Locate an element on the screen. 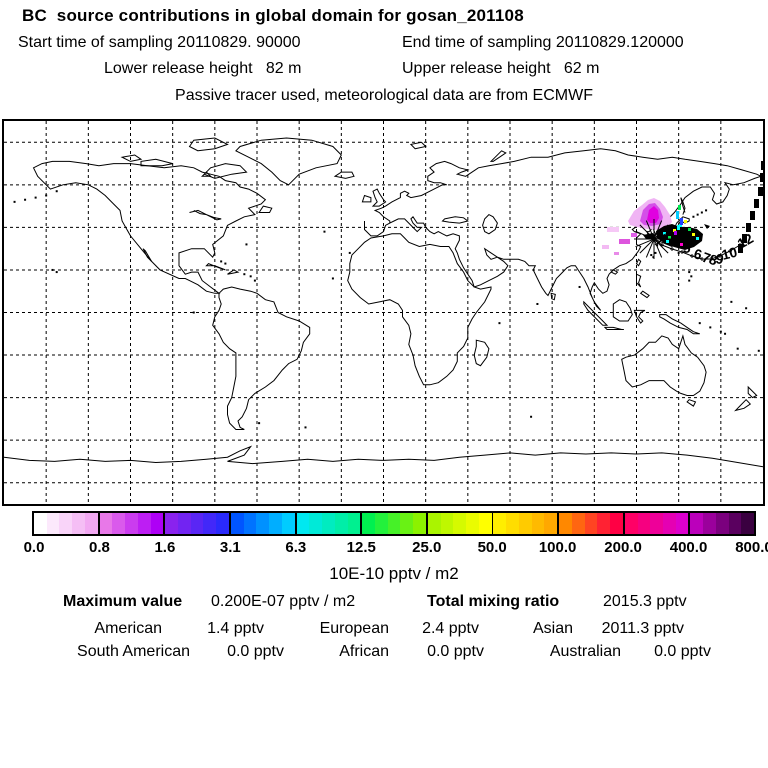  region-asian-label: Asian is located at coordinates (552, 628).